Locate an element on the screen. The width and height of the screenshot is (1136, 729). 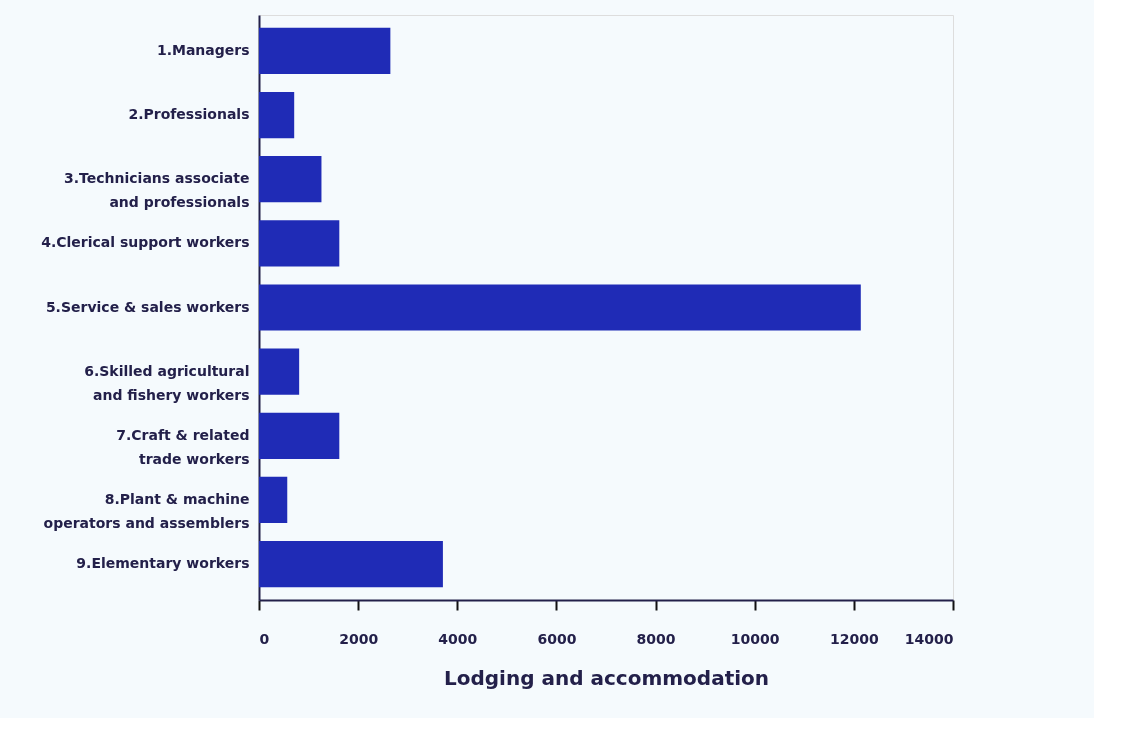
x-tick-label: 0 is located at coordinates (264, 638).